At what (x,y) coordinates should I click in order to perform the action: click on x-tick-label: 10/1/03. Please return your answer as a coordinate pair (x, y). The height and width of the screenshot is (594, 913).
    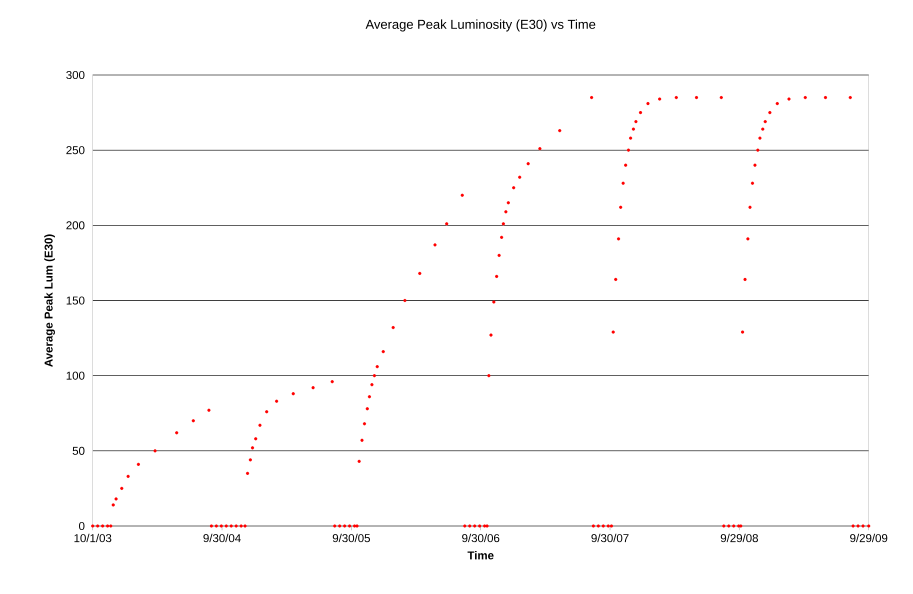
    Looking at the image, I should click on (93, 538).